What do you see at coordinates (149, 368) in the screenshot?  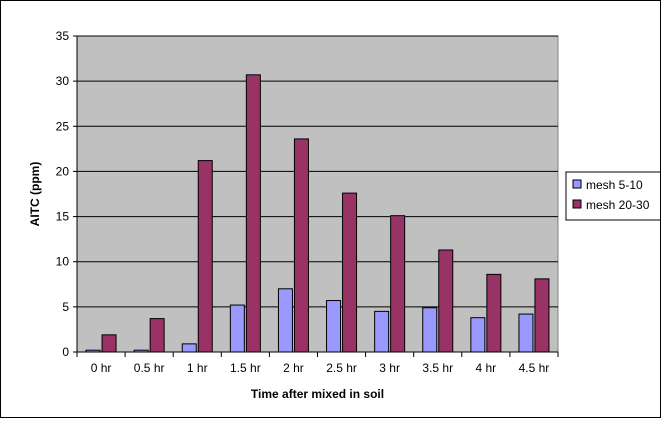 I see `x-tick-label: 0.5 hr` at bounding box center [149, 368].